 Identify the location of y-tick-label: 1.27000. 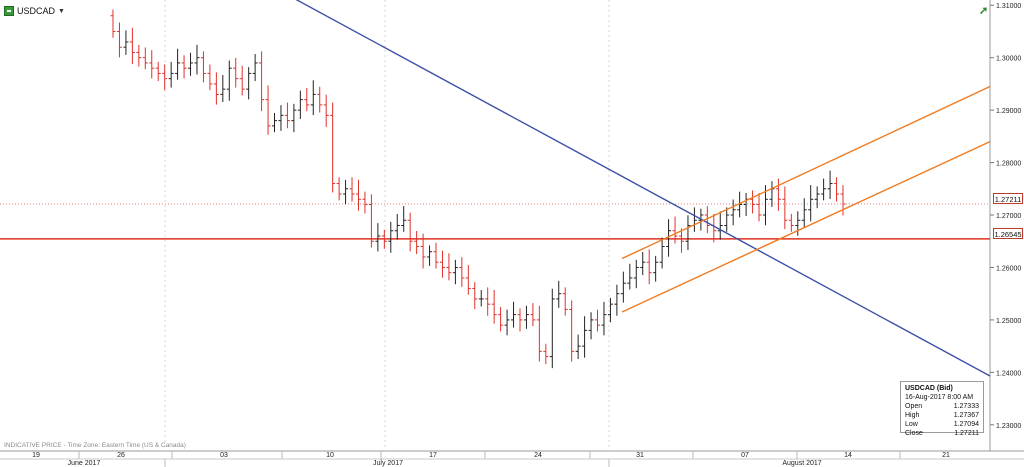
(1008, 216).